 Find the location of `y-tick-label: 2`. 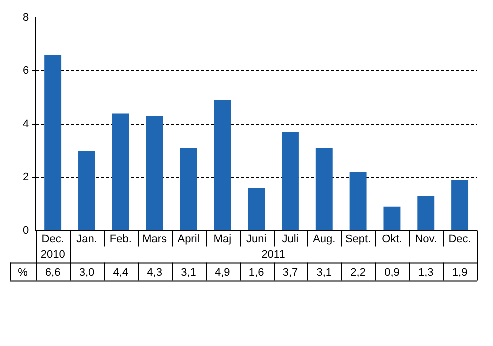

y-tick-label: 2 is located at coordinates (26, 178).